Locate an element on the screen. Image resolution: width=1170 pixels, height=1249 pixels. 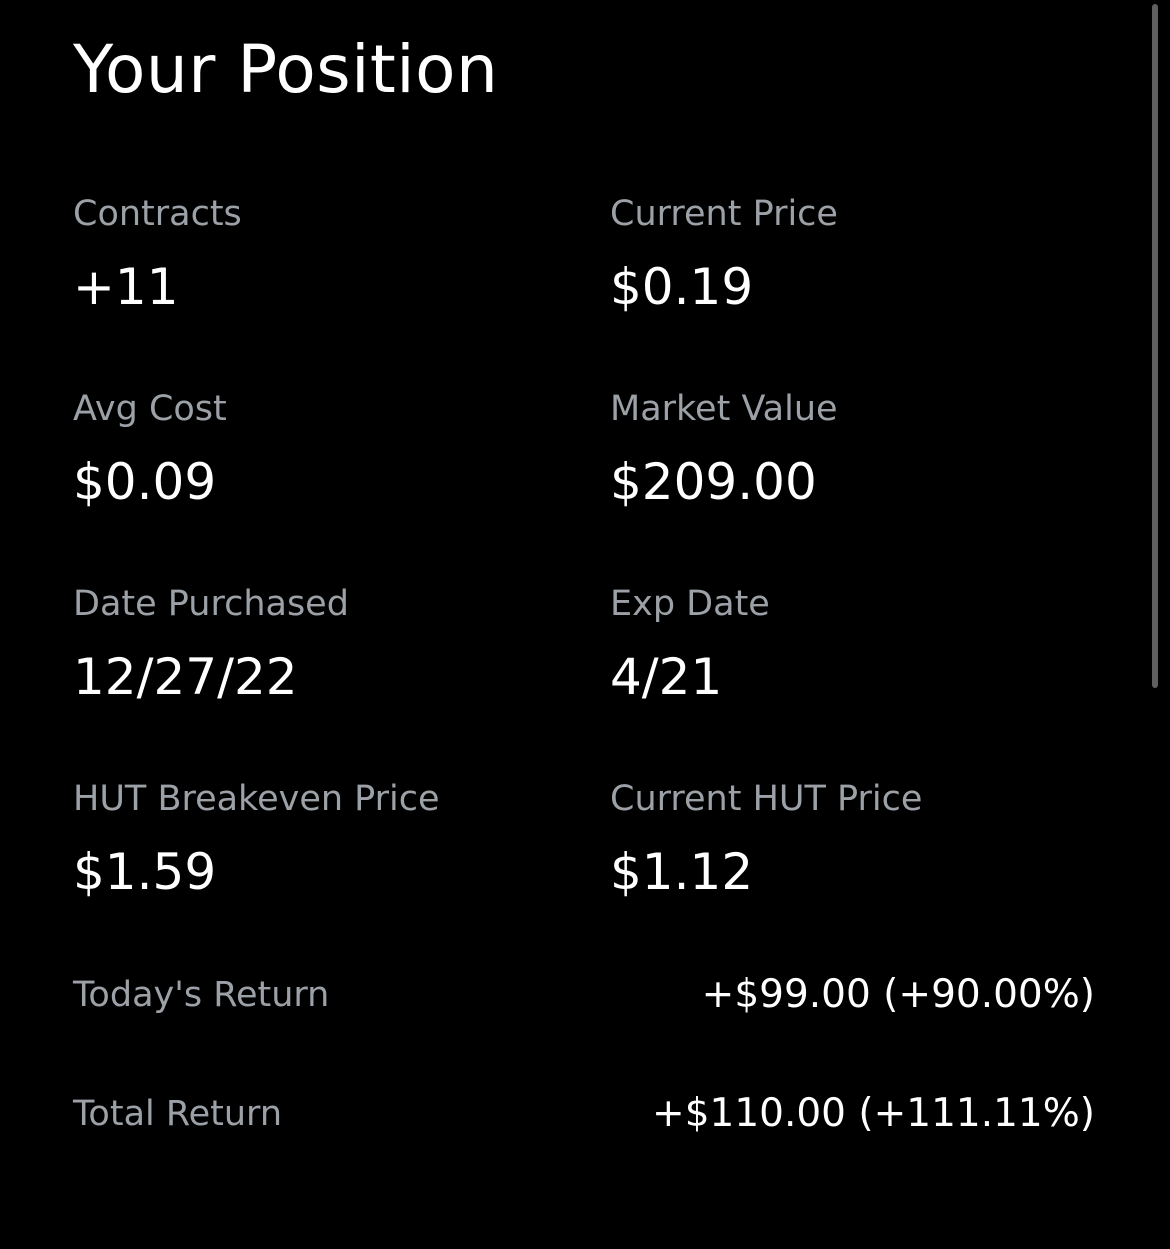
avg-cost-value: $0.09 is located at coordinates (145, 482).